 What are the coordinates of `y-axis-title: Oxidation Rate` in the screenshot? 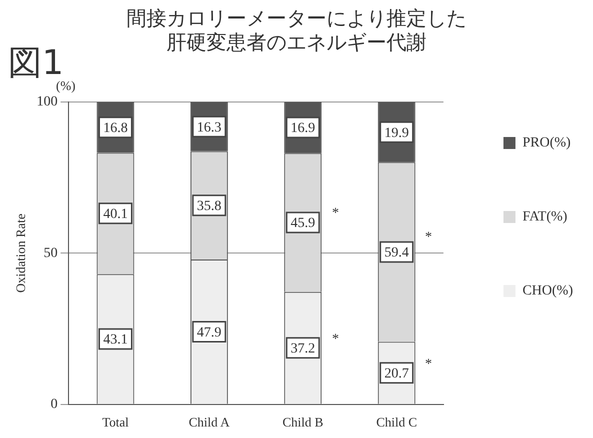 It's located at (20, 253).